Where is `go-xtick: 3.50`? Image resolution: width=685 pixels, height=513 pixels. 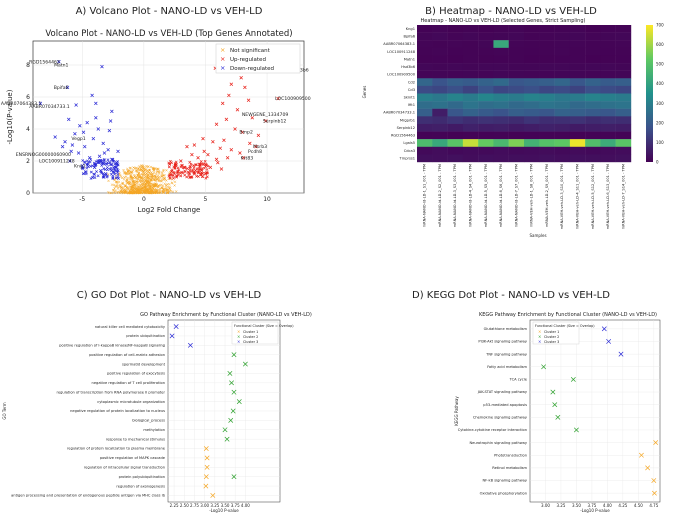 go-xtick: 3.50 is located at coordinates (225, 505).